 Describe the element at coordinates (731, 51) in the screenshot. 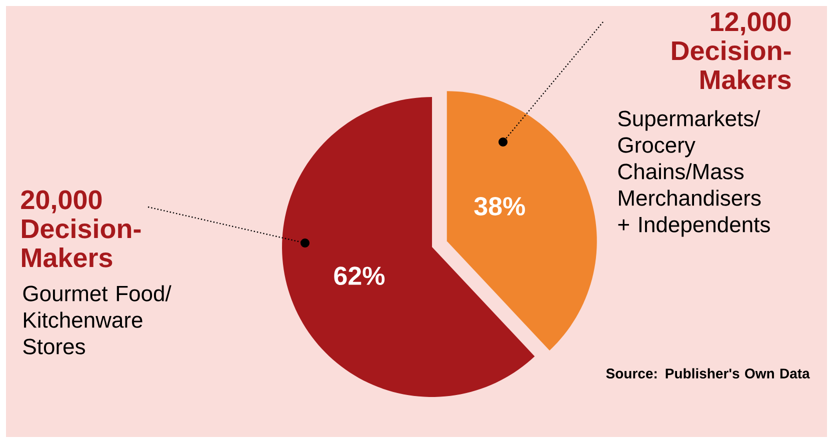

I see `text: 12,000 Decision-Makers` at that location.